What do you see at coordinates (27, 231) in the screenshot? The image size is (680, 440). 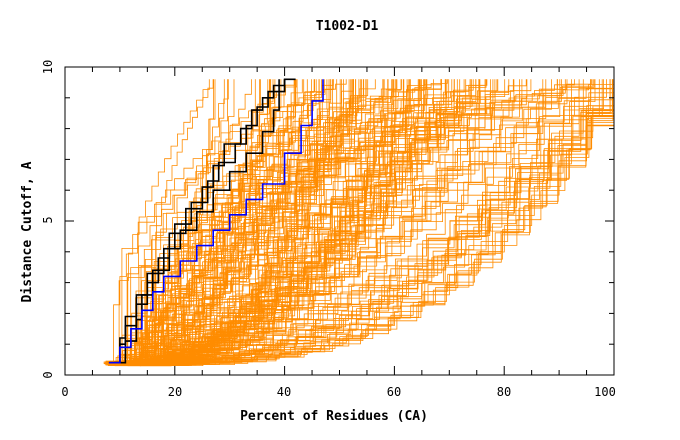 I see `y-axis-label: Distance Cutoff, A` at bounding box center [27, 231].